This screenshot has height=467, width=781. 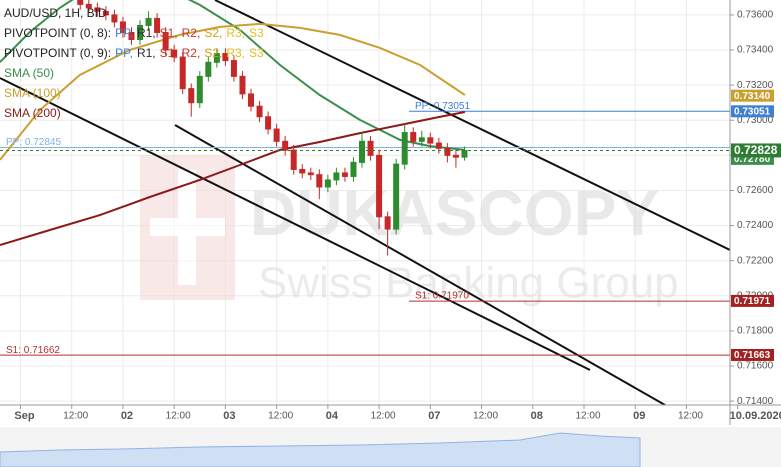 What do you see at coordinates (55, 13) in the screenshot?
I see `chart-title: AUD/USD, 1H, BID` at bounding box center [55, 13].